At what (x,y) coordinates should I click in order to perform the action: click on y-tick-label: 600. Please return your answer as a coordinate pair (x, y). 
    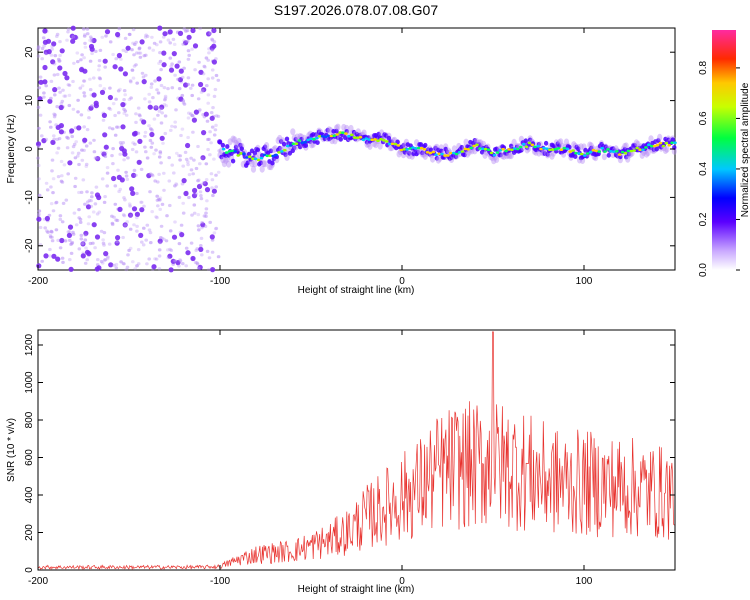
    Looking at the image, I should click on (29, 457).